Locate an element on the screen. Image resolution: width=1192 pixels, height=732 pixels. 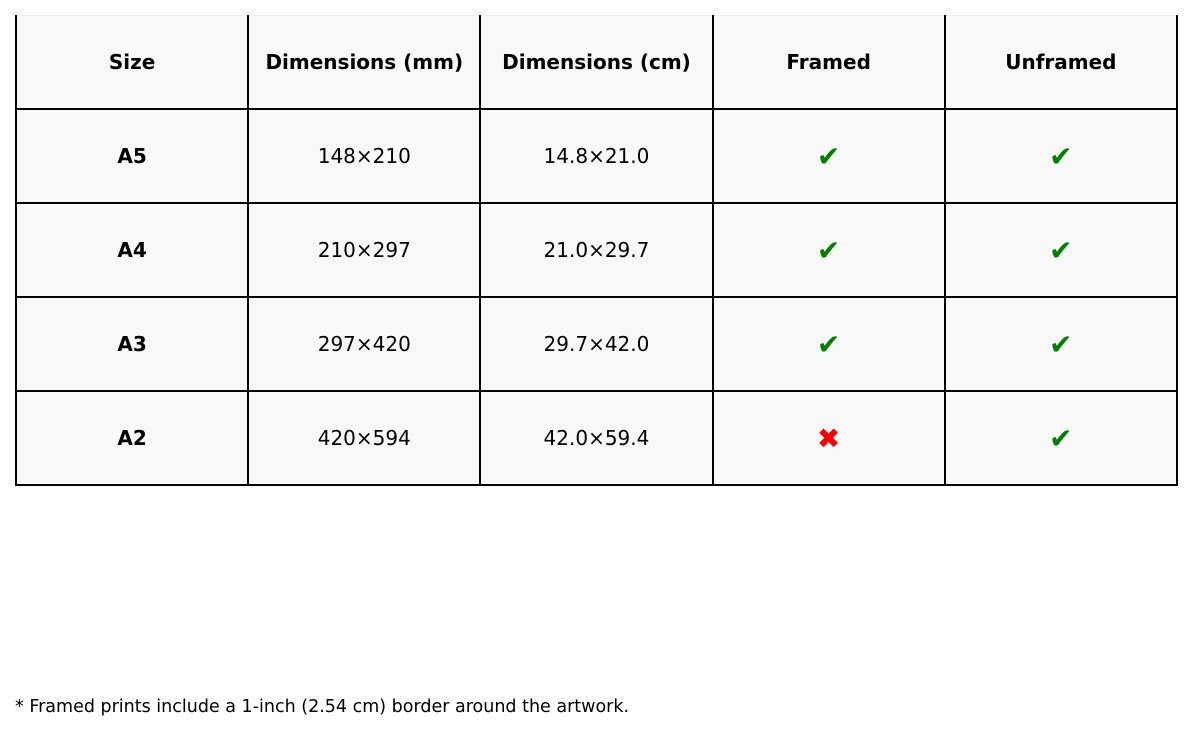
header-dimensions-cm: Dimensions (cm) is located at coordinates (596, 62).